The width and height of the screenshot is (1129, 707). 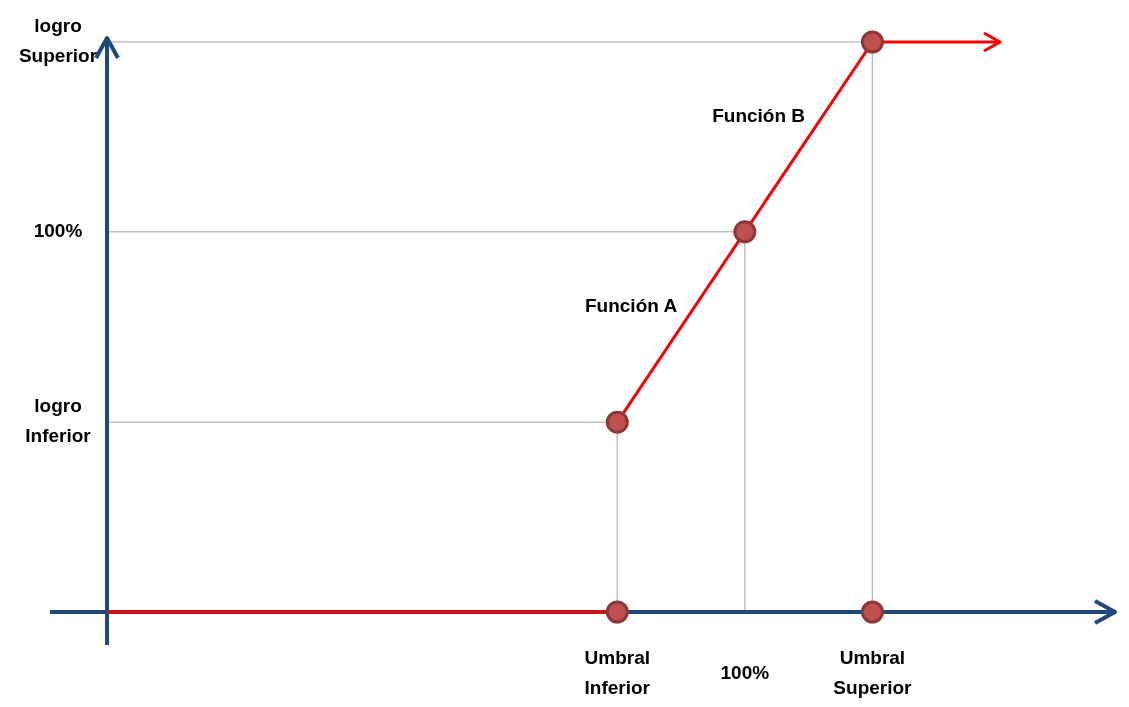 I want to click on ref-line-label: logro Superior, so click(x=58, y=41).